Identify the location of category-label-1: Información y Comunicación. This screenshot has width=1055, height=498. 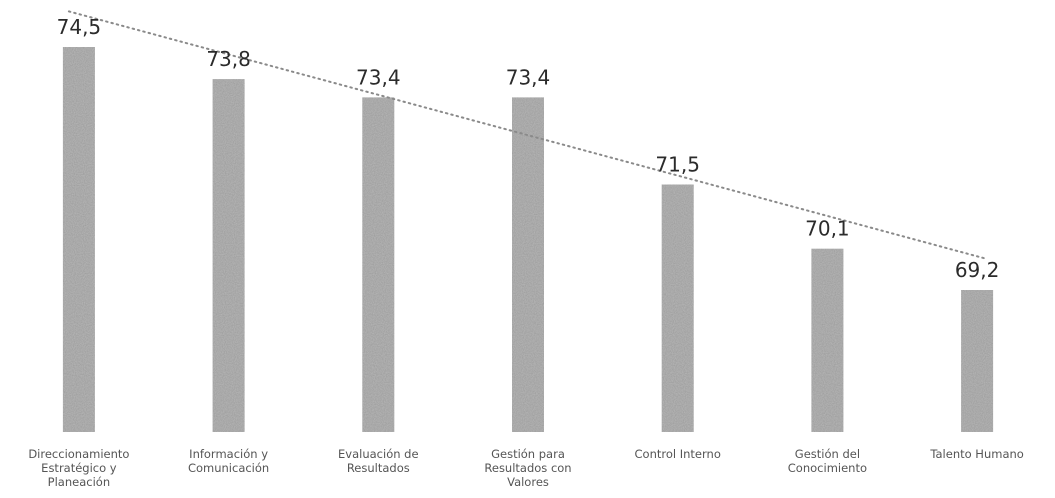
(228, 461).